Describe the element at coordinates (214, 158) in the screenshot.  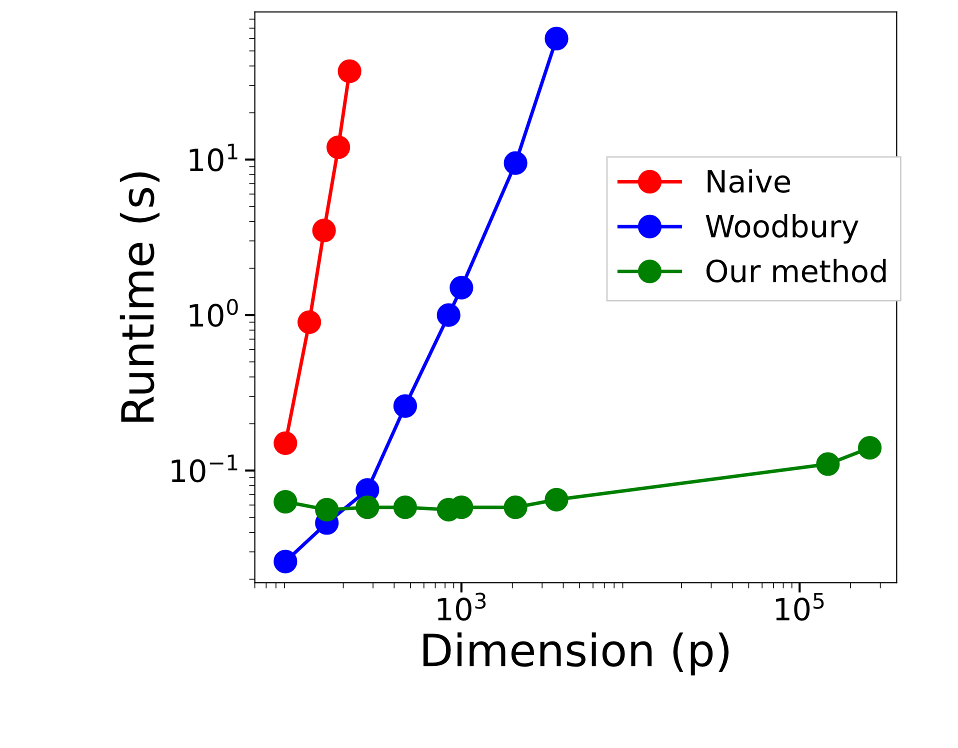
I see `y-tick-label: 10$^{1}$` at that location.